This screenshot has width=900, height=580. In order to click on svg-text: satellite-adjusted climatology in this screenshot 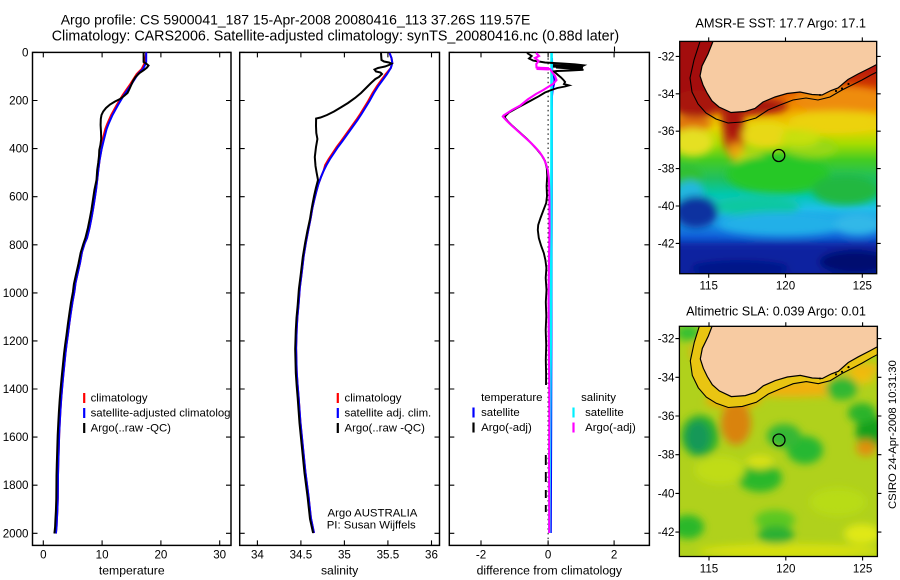, I will do `click(164, 414)`.